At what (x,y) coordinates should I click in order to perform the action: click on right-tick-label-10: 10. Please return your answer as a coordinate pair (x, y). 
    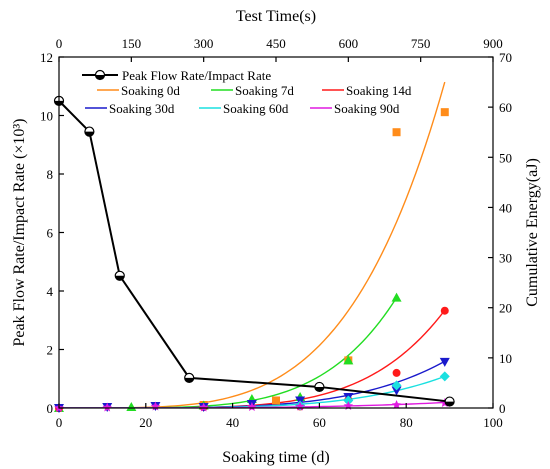
    Looking at the image, I should click on (505, 358).